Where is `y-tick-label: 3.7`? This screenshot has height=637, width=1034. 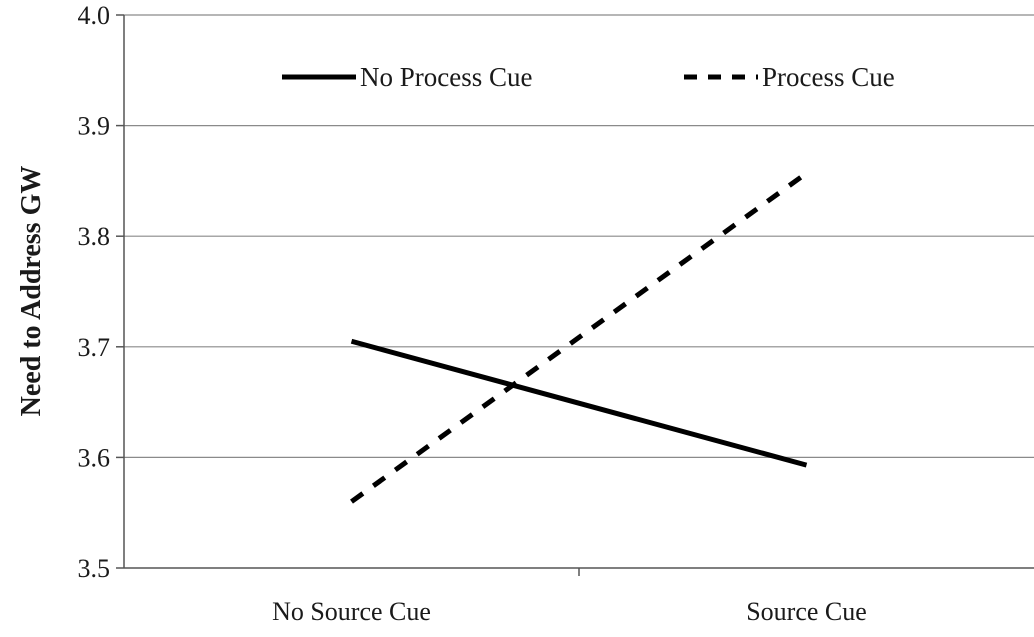
y-tick-label: 3.7 is located at coordinates (94, 347).